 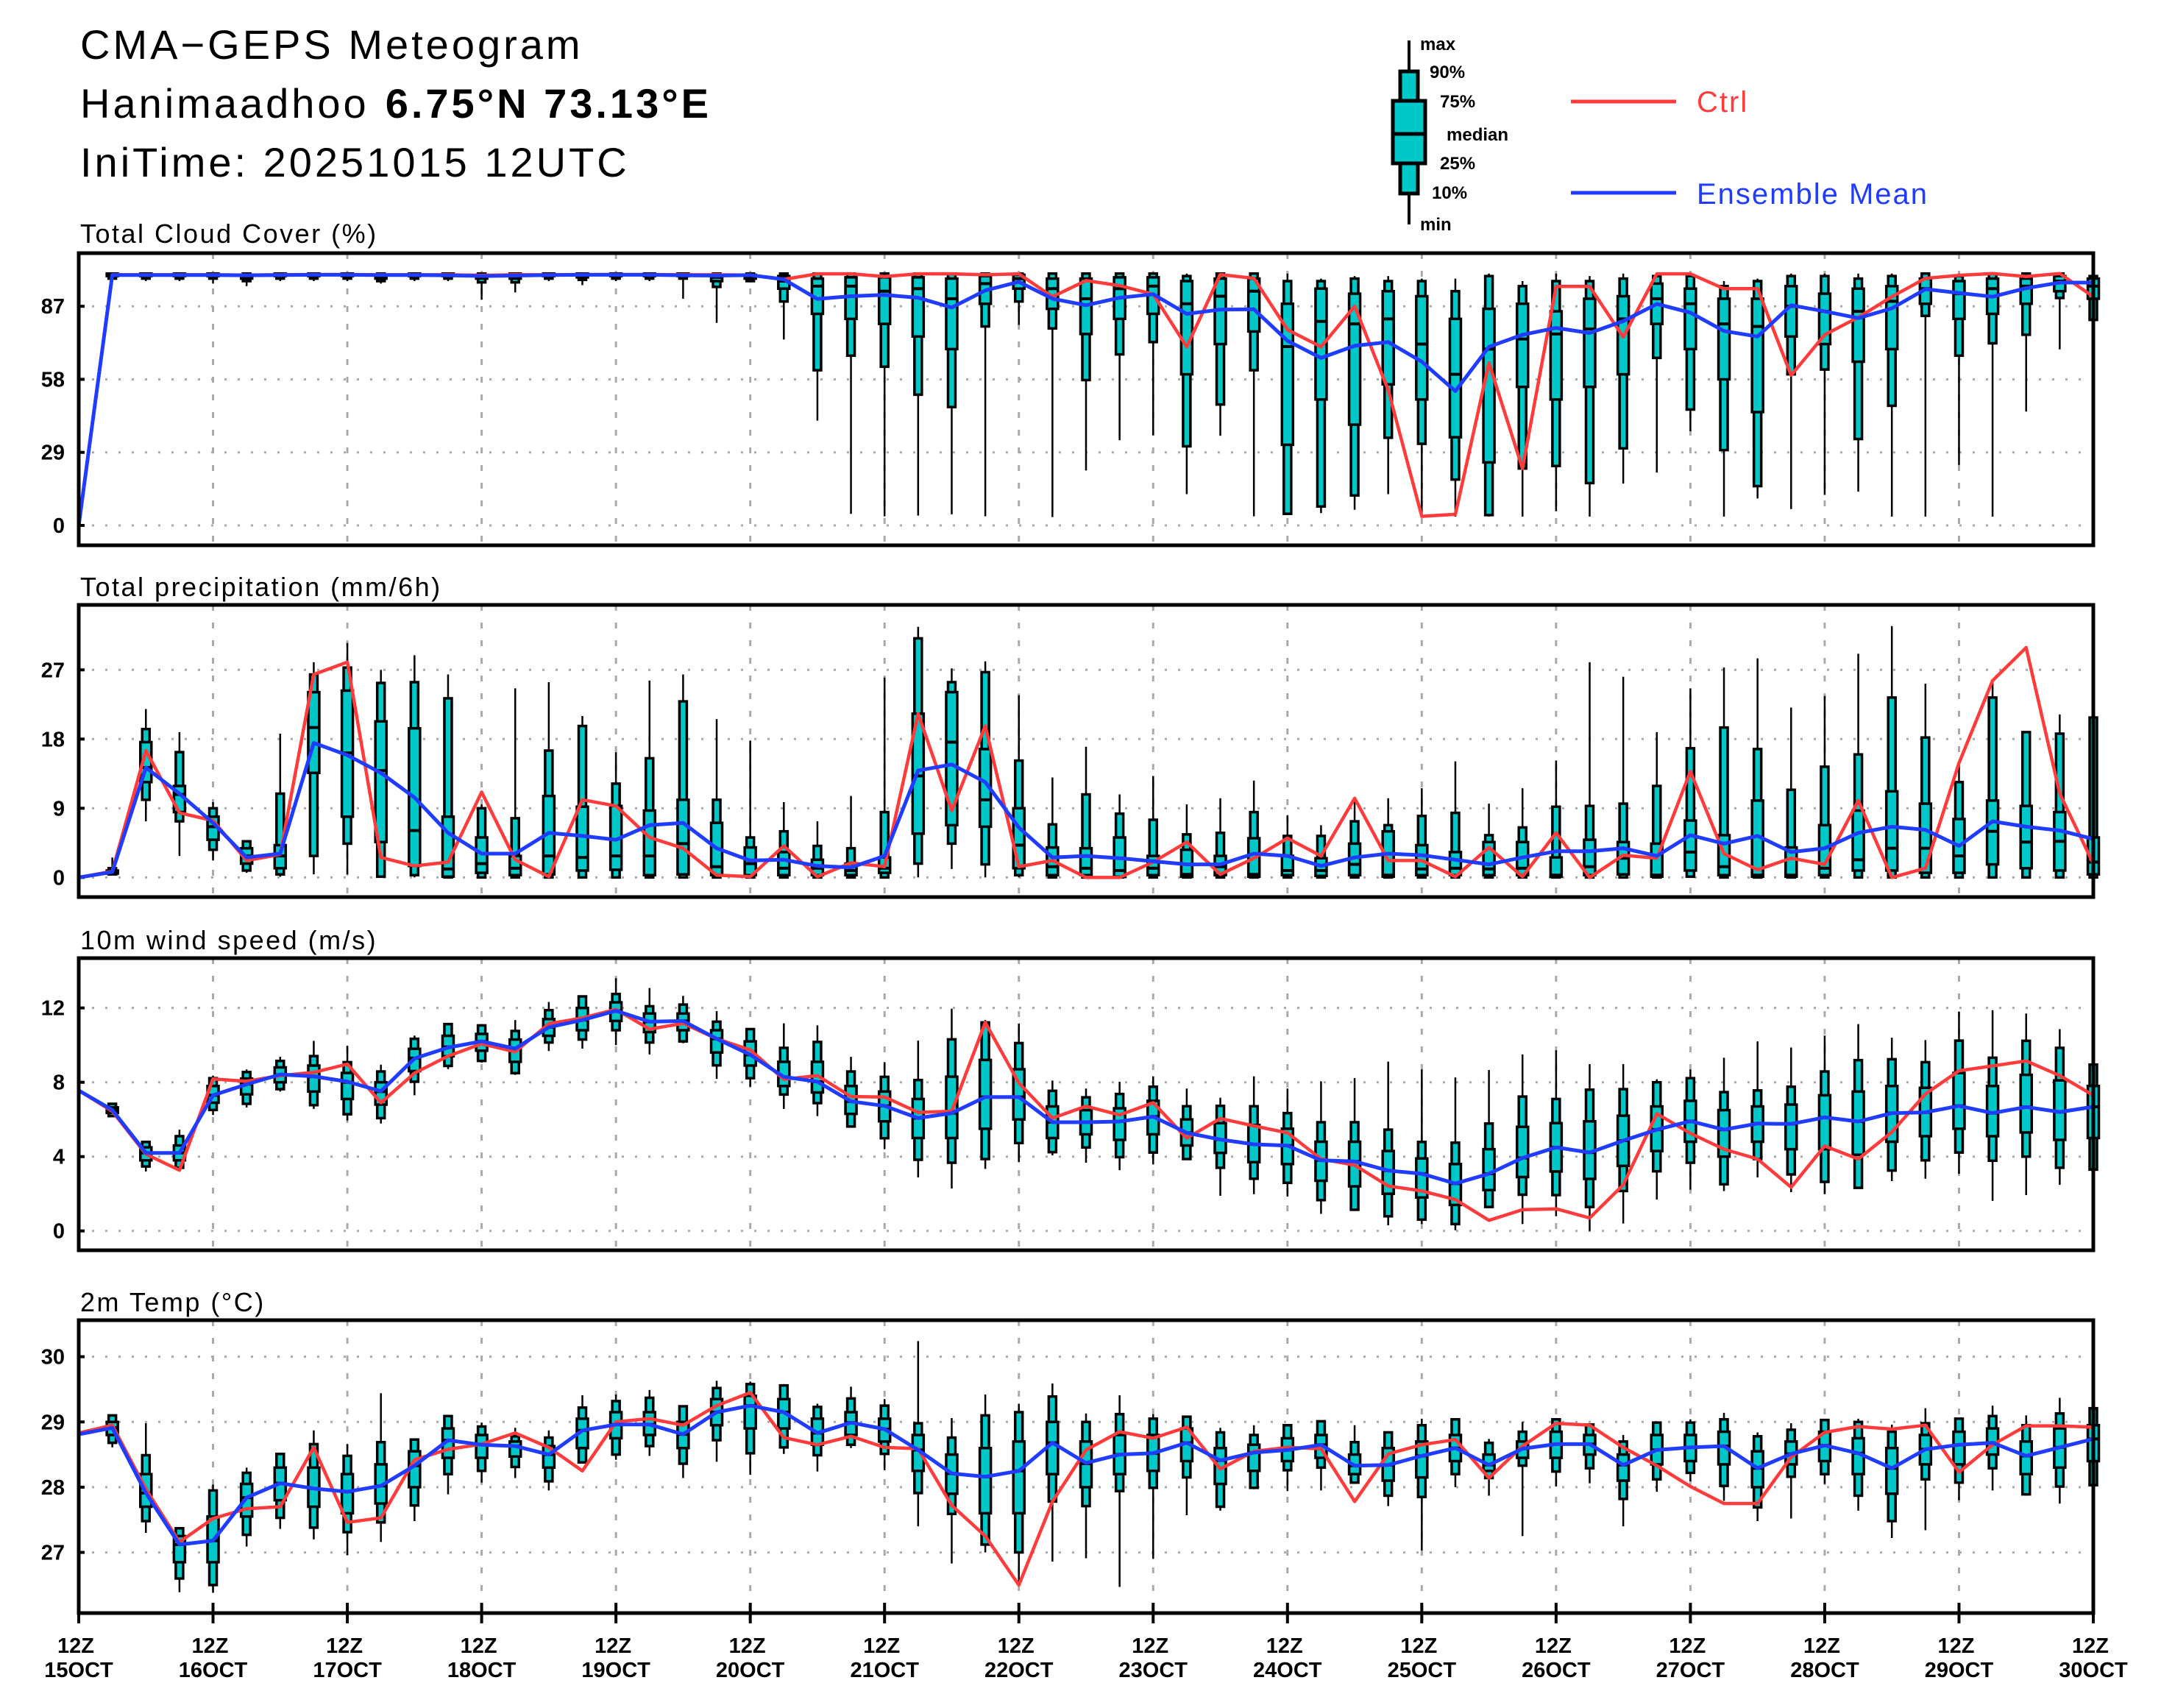 I want to click on x-tick-label-date: 22OCT, so click(x=1019, y=1670).